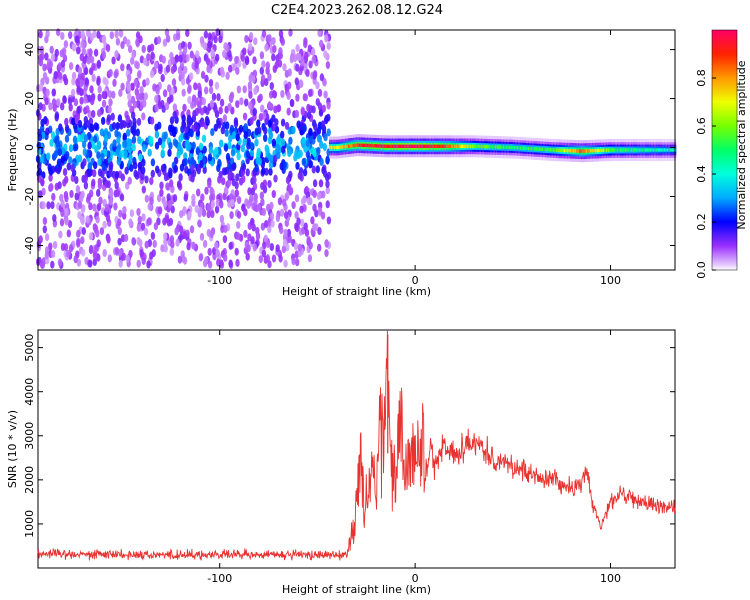 The image size is (750, 600). Describe the element at coordinates (29, 436) in the screenshot. I see `snr-y-tick-label: 3000` at that location.